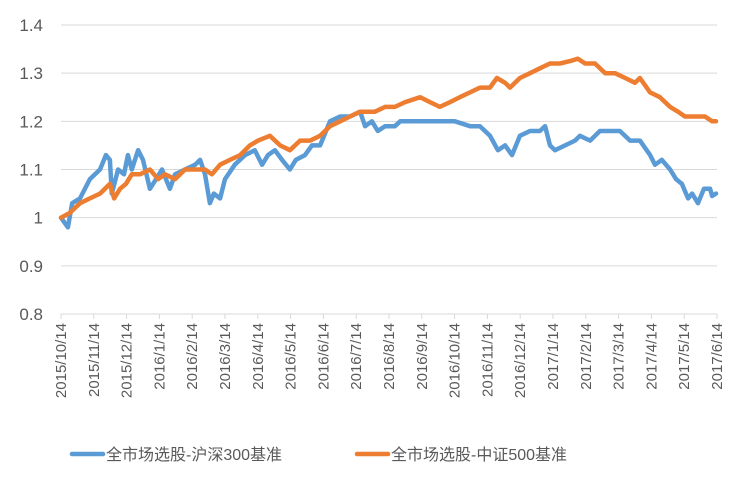  What do you see at coordinates (291, 356) in the screenshot?
I see `x-tick-label: 2016/5/14` at bounding box center [291, 356].